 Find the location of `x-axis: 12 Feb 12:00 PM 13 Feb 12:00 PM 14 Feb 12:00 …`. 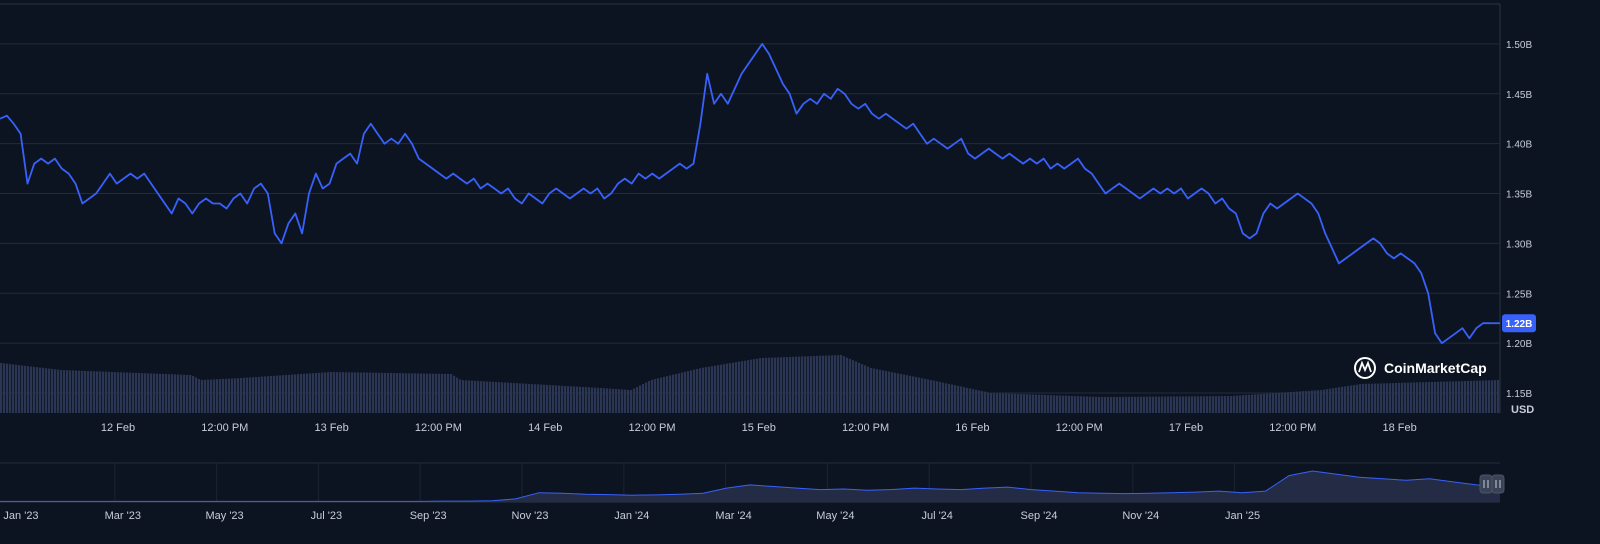

x-axis: 12 Feb 12:00 PM 13 Feb 12:00 PM 14 Feb 12:00 … is located at coordinates (759, 428).